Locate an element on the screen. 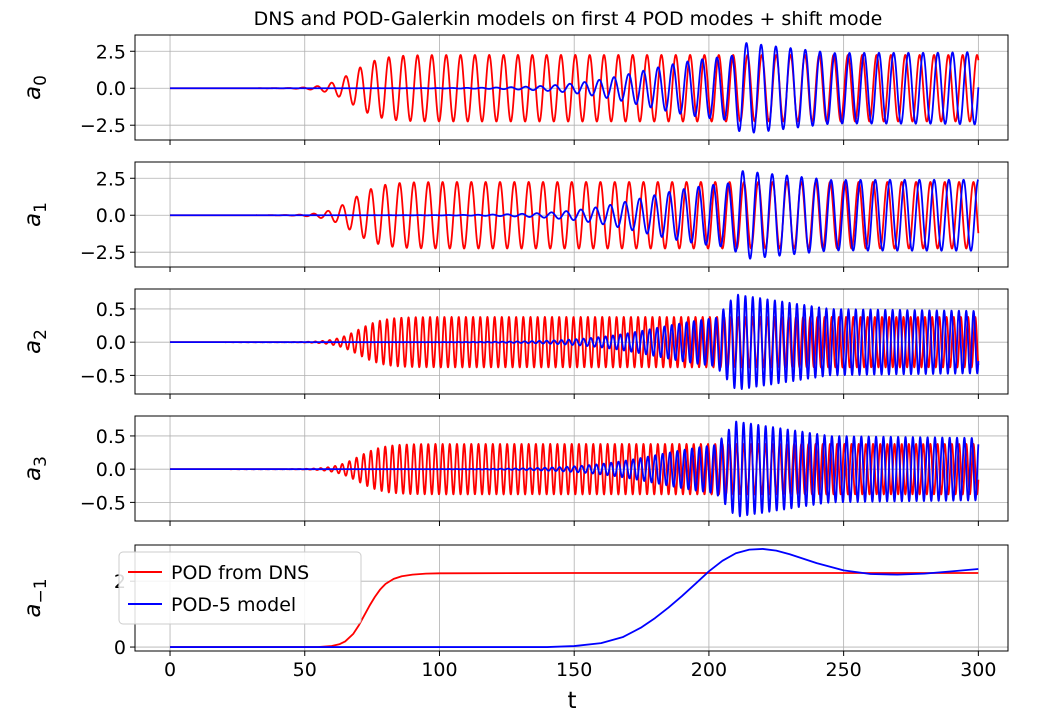 The height and width of the screenshot is (724, 1047). legend-box is located at coordinates (240, 588).